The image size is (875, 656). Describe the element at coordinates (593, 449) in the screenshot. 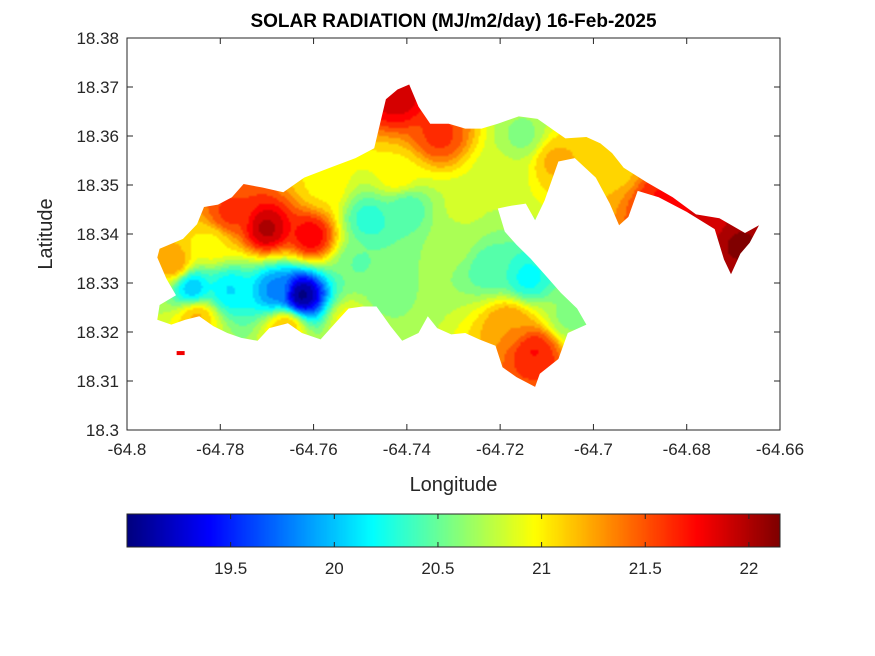

I see `x-tick-label: -64.7` at that location.